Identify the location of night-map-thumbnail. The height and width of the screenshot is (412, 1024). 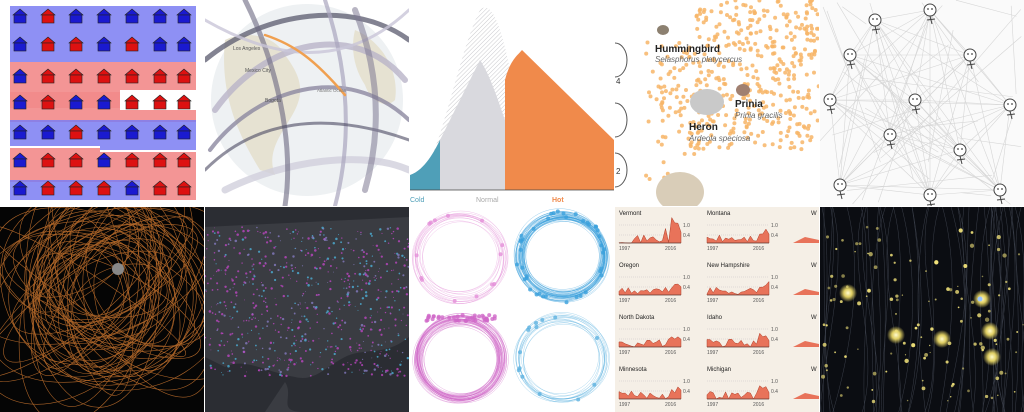
(307, 309).